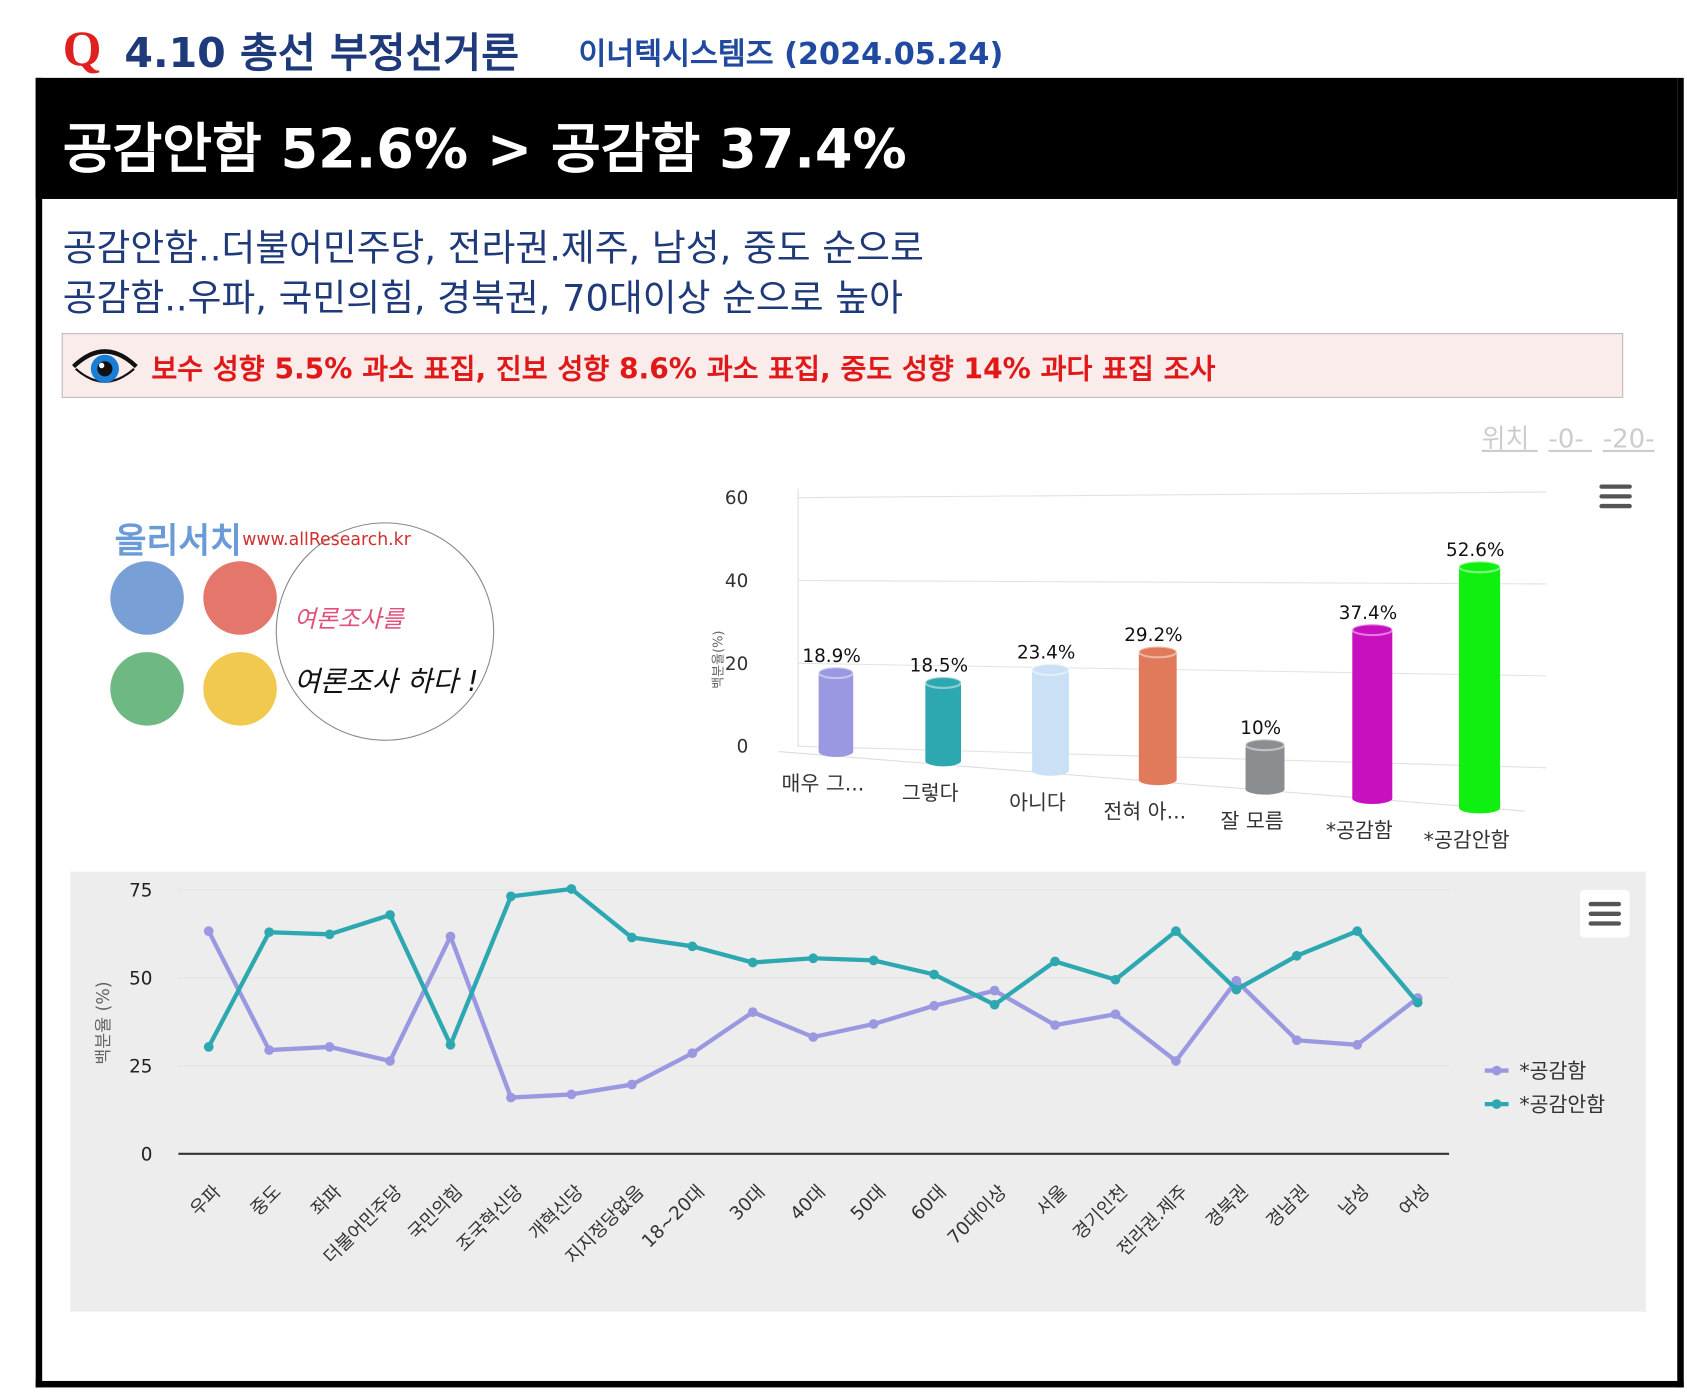 The height and width of the screenshot is (1395, 1687). I want to click on y-tick-label: 50, so click(140, 978).